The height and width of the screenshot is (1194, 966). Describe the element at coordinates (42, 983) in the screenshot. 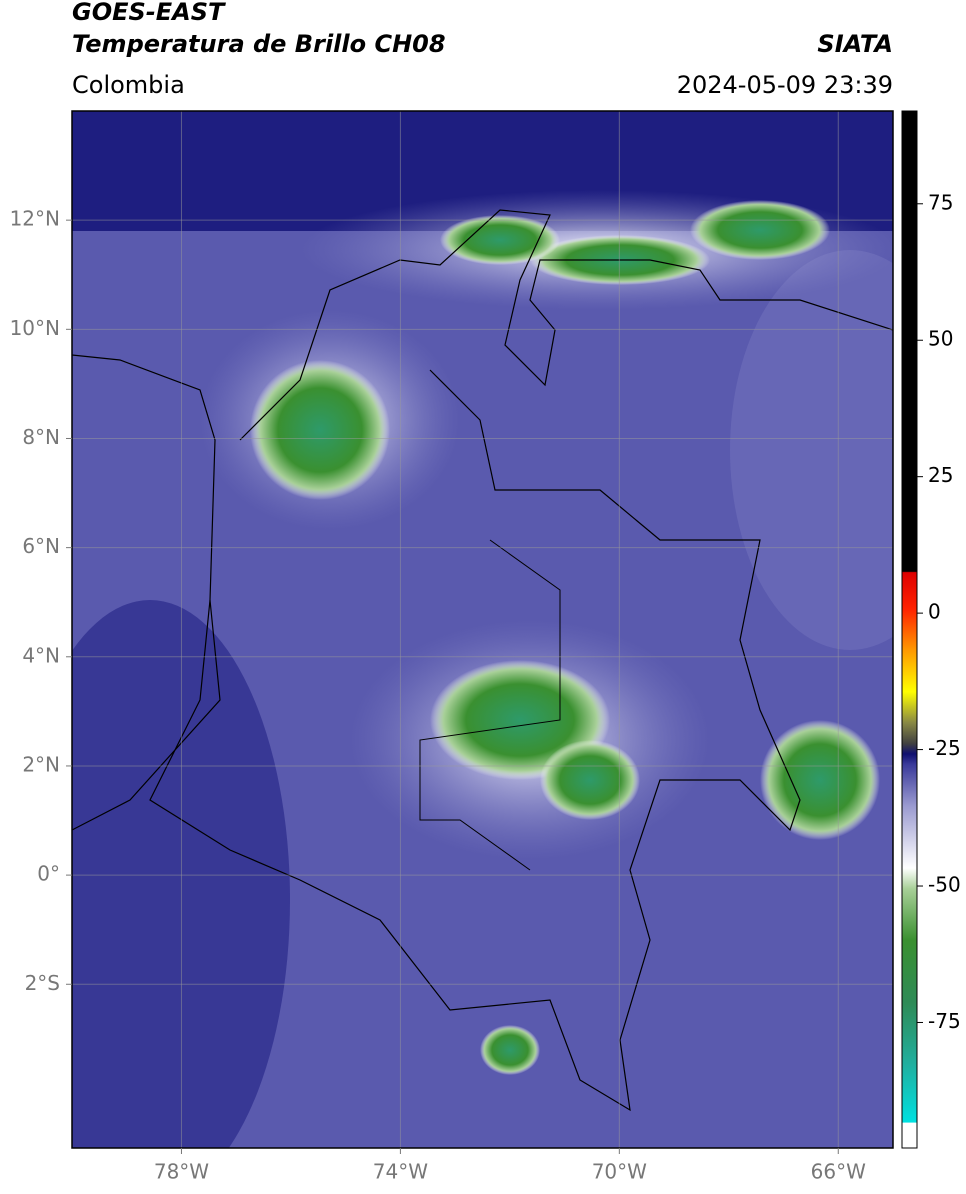

I see `y-tick-label: 2°S` at that location.